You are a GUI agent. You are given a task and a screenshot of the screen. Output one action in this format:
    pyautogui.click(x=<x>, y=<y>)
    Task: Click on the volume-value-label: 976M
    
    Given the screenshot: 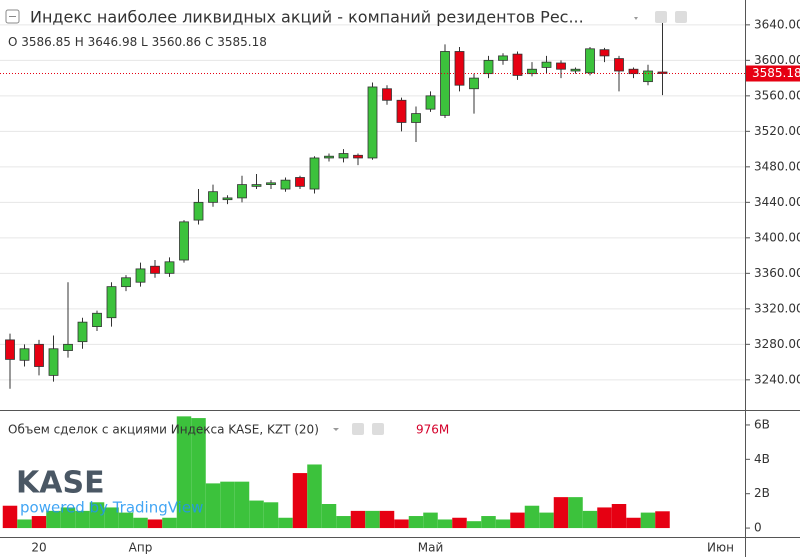 What is the action you would take?
    pyautogui.click(x=432, y=430)
    